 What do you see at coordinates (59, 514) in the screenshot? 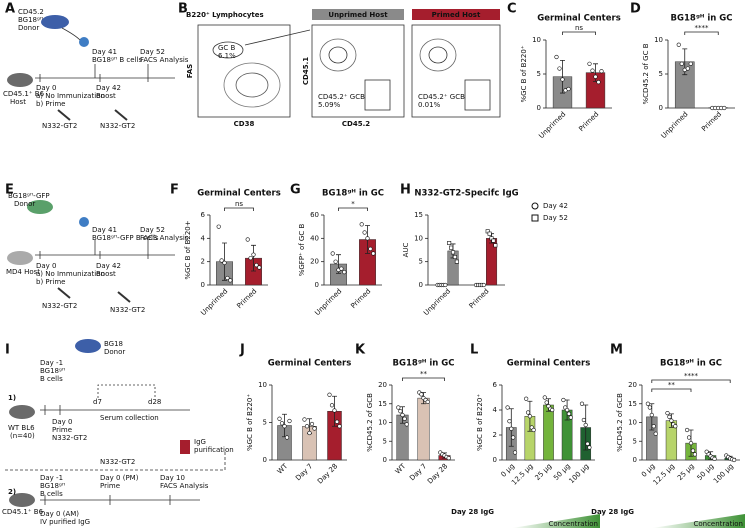
I see `schematic-text: Day 0 (AM)` at bounding box center [59, 514].